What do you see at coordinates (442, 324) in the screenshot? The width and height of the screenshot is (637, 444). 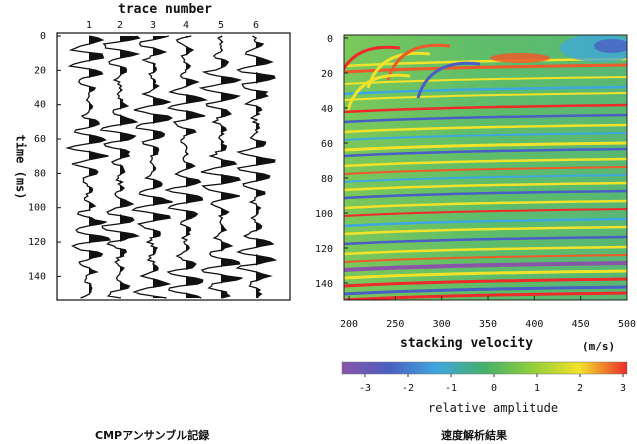 I see `velocity-tick-label: 300` at bounding box center [442, 324].